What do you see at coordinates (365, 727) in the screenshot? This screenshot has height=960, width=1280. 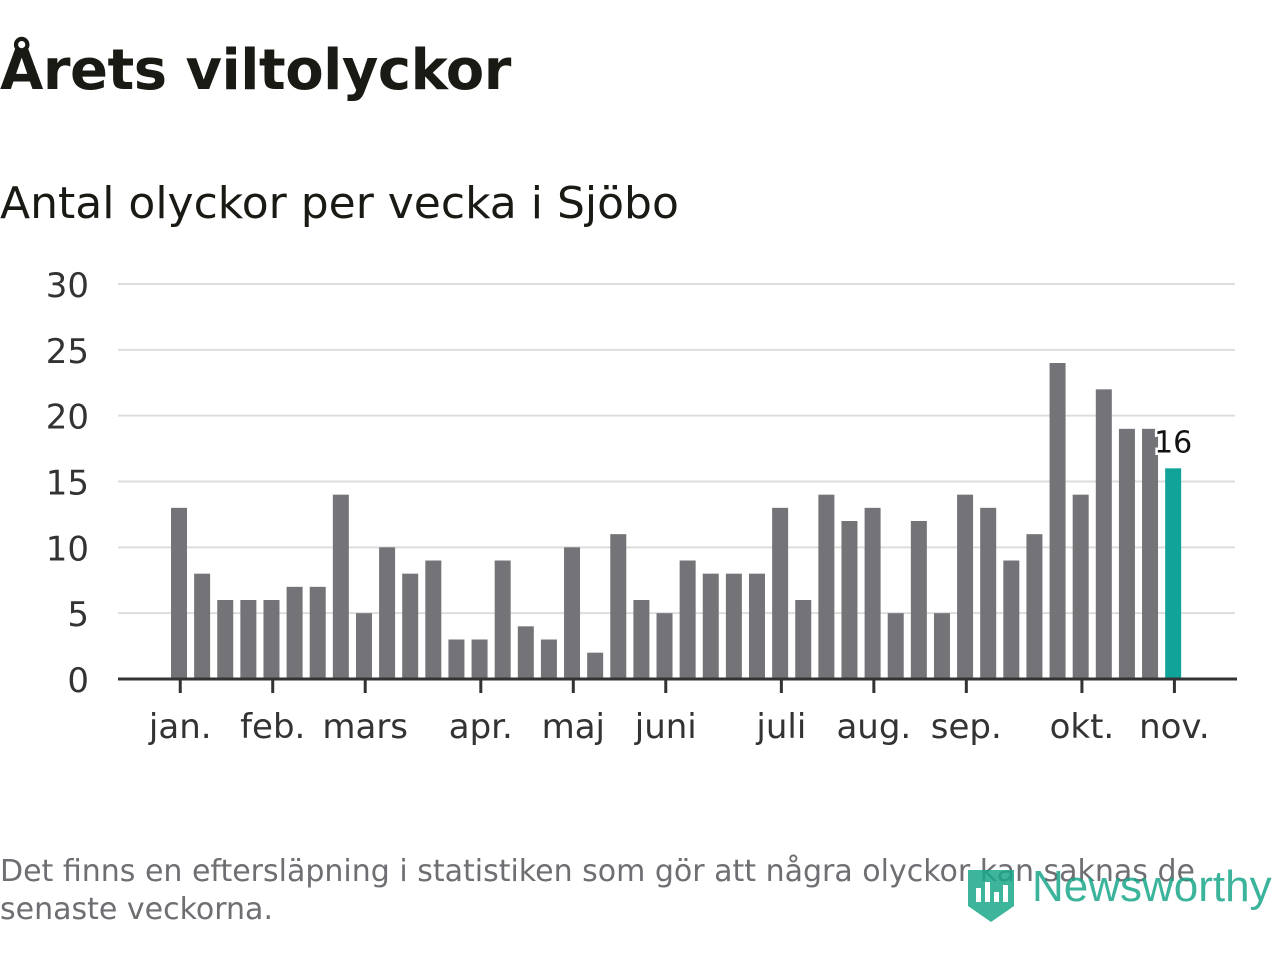 I see `x-tick-label: mars` at bounding box center [365, 727].